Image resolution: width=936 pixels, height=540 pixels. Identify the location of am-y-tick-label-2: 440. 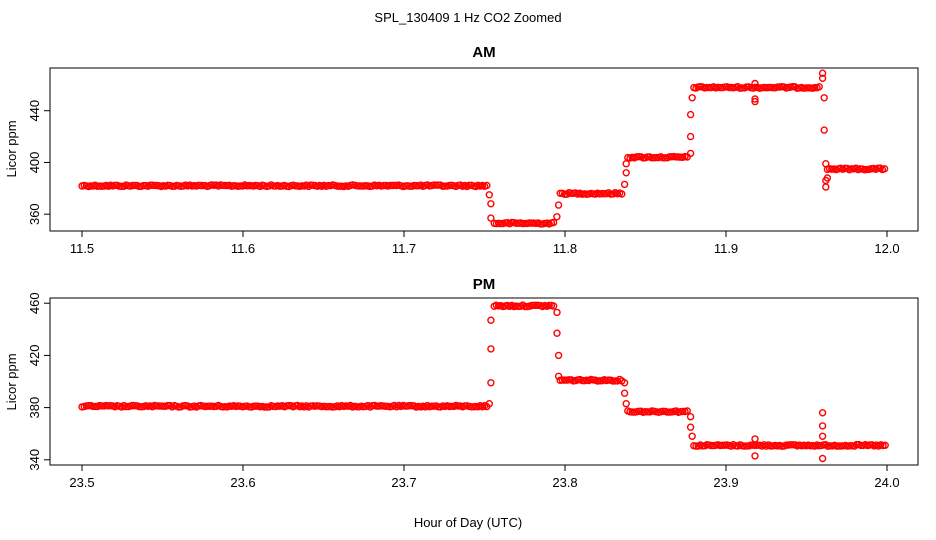
(34, 111).